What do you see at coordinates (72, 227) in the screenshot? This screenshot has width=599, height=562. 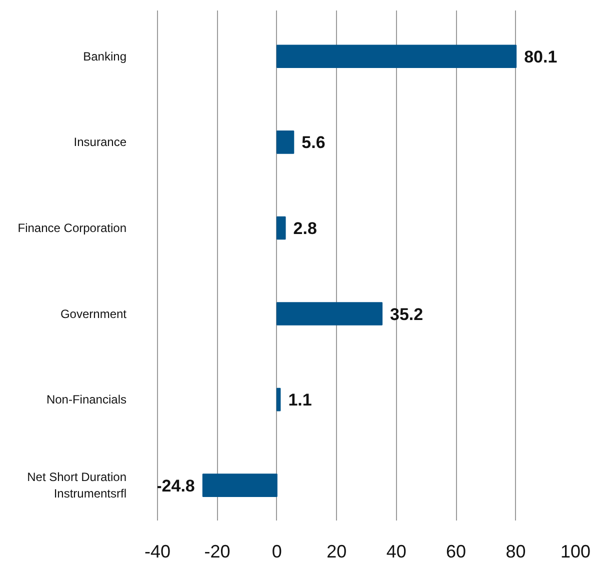 I see `y-tick-label: Finance Corporation` at bounding box center [72, 227].